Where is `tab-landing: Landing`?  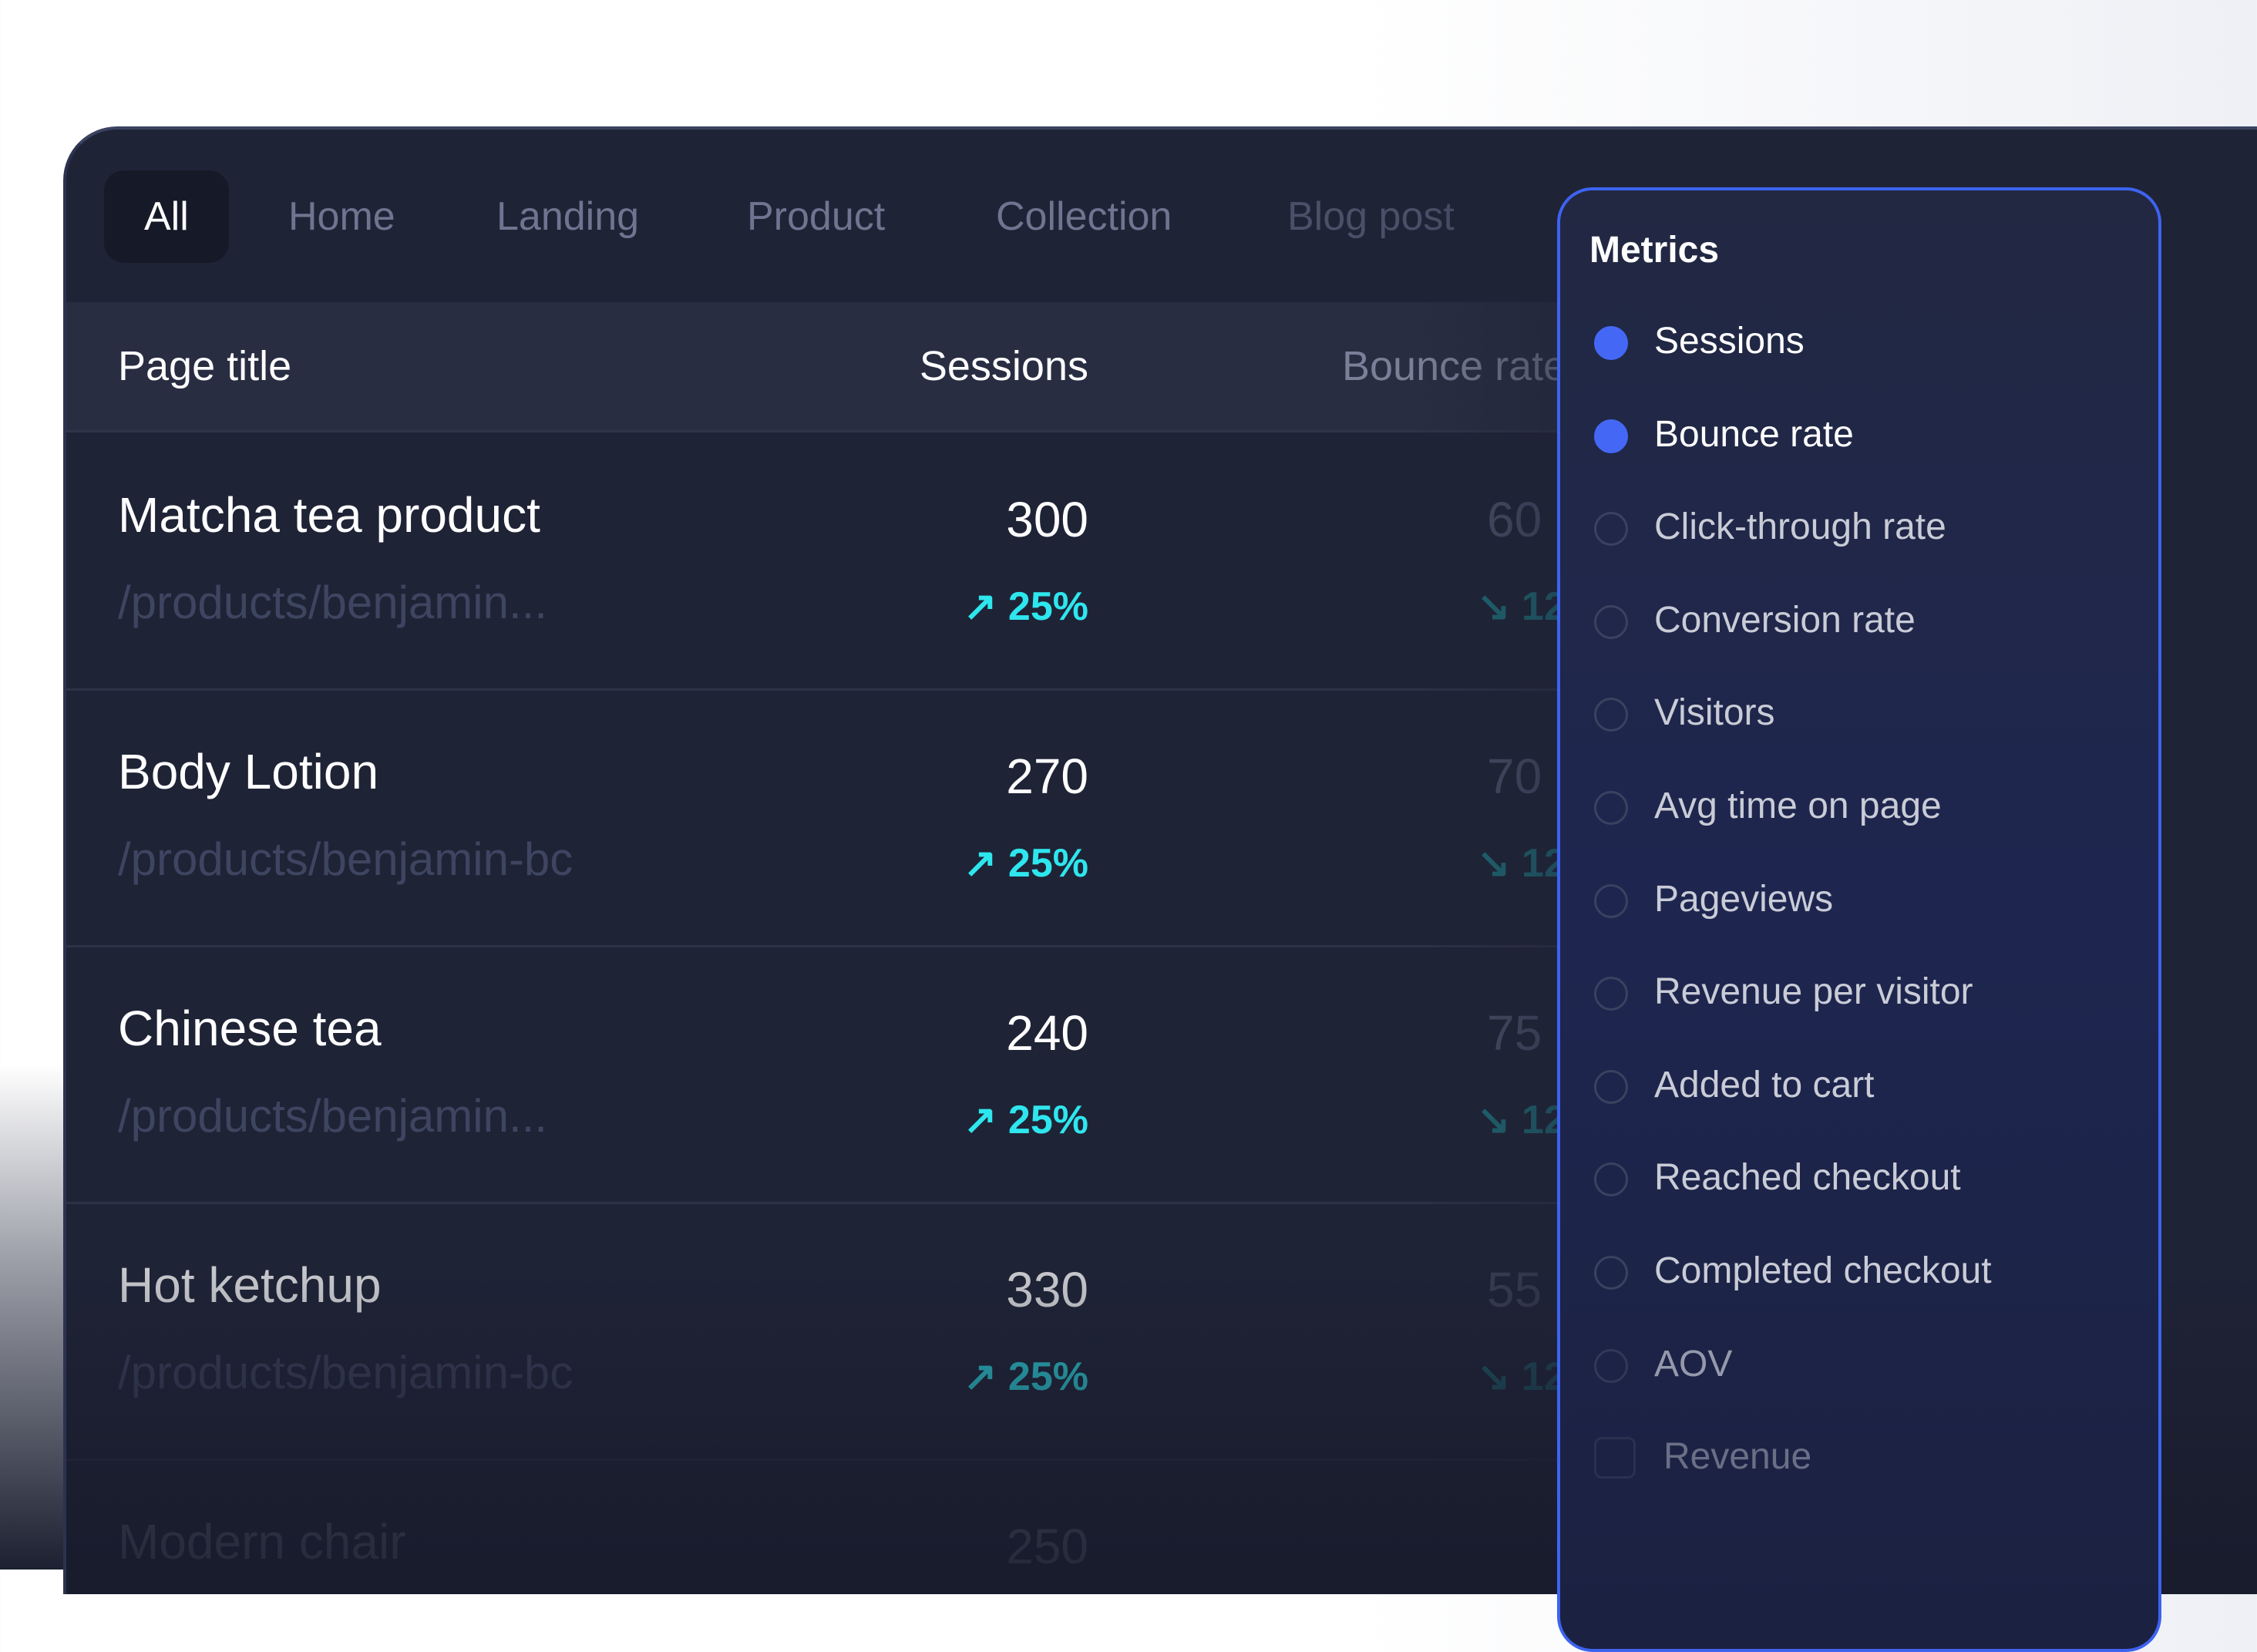
tab-landing: Landing is located at coordinates (568, 216).